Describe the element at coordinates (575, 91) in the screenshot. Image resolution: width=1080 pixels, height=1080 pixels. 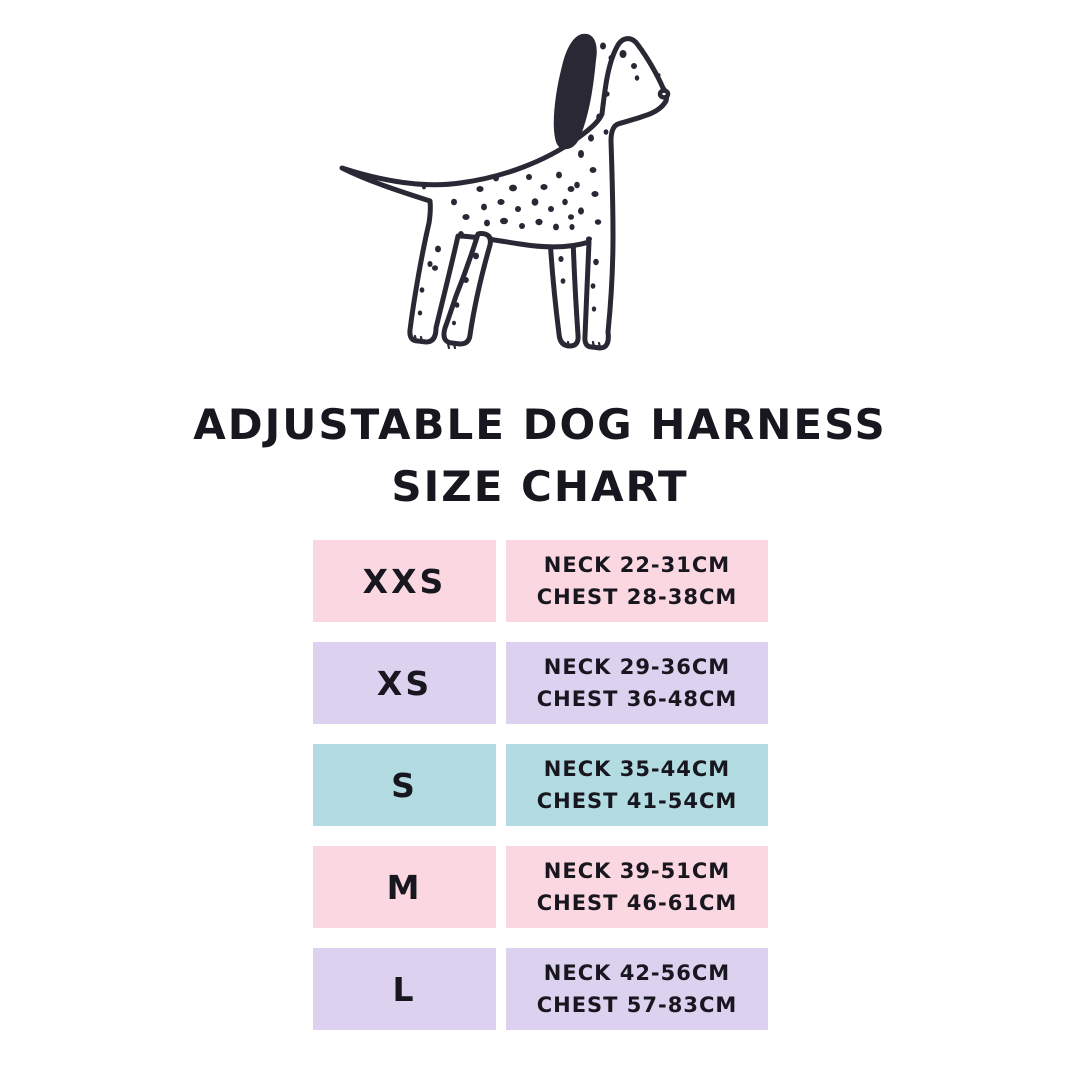
I see `dog-ear` at that location.